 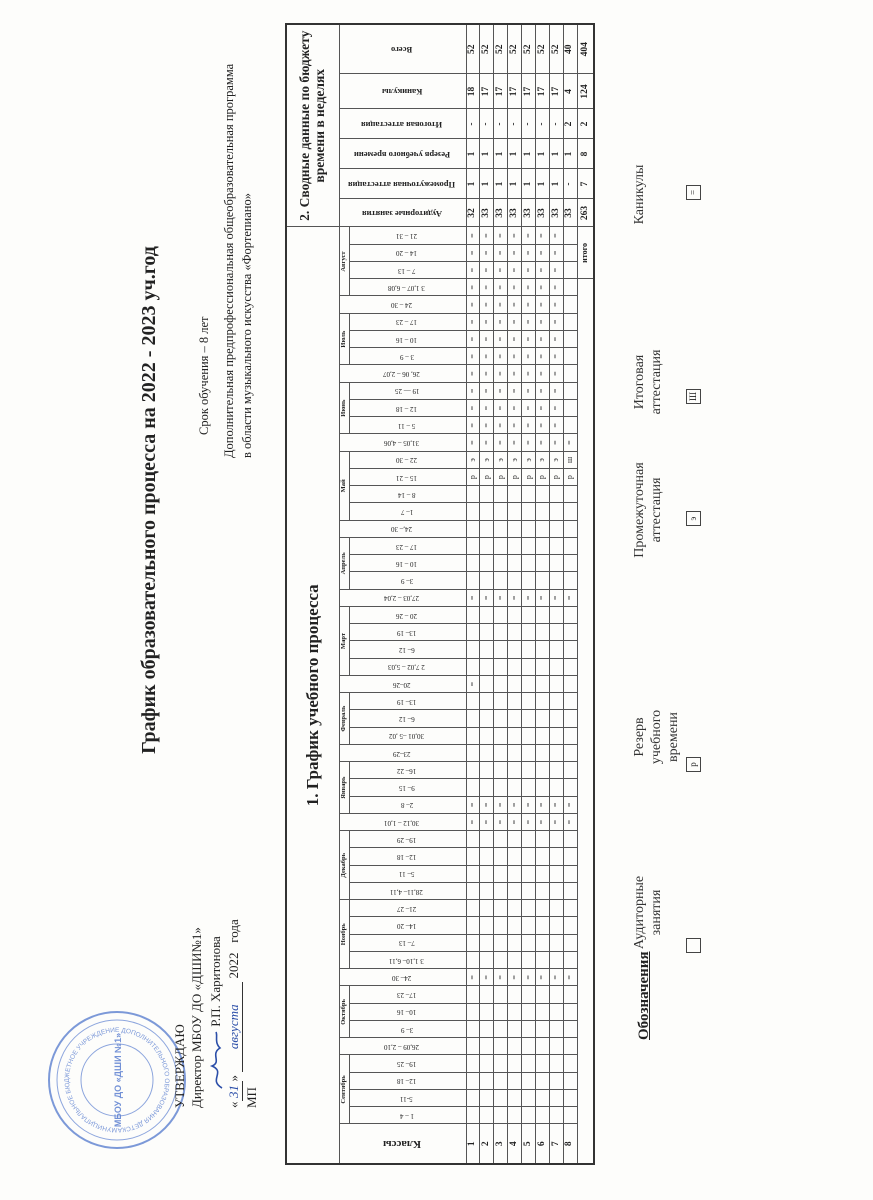 What do you see at coordinates (402, 443) in the screenshot?
I see `week-header: 31,05 – 4,06` at bounding box center [402, 443].